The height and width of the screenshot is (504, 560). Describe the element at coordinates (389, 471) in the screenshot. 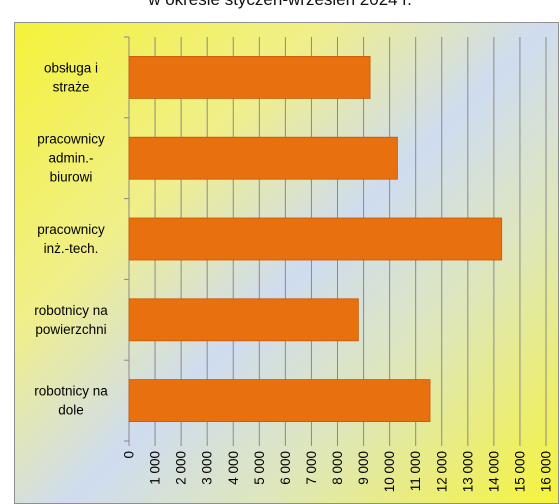

I see `x-tick-label: 10 000` at that location.